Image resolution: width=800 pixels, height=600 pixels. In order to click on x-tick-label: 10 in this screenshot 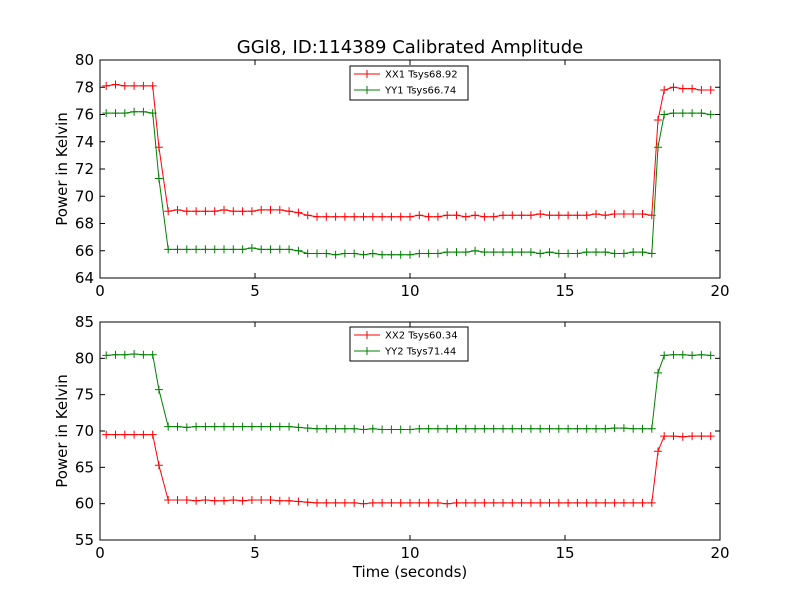, I will do `click(409, 291)`.